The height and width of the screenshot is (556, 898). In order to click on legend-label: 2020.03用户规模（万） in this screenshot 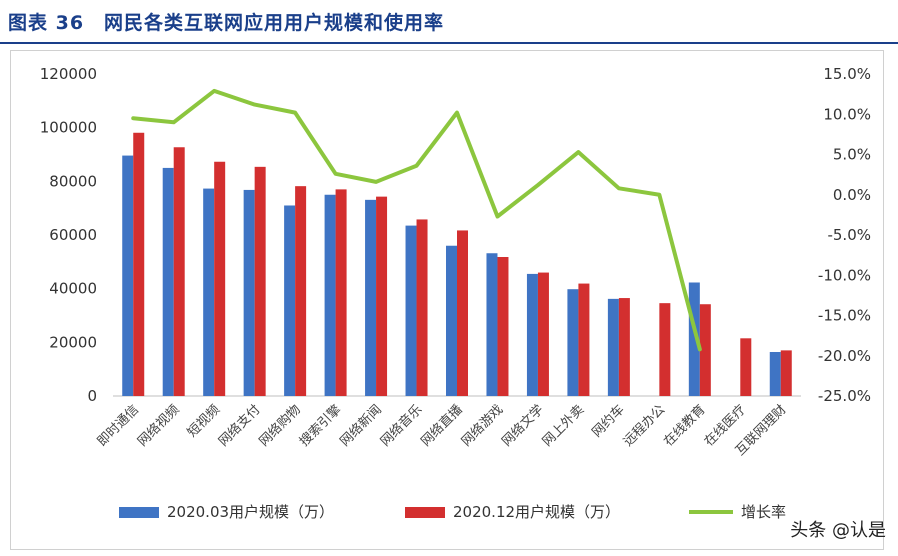, I will do `click(250, 512)`.